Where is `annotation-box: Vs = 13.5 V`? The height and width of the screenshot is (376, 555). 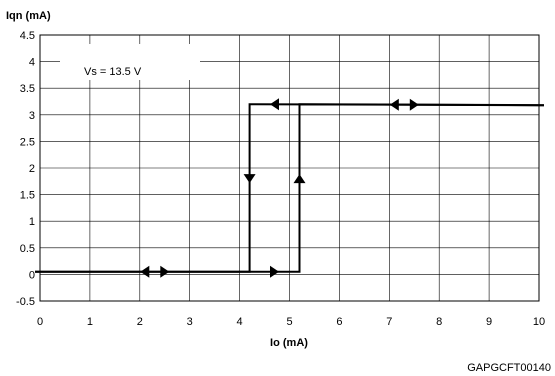 annotation-box: Vs = 13.5 V is located at coordinates (130, 62).